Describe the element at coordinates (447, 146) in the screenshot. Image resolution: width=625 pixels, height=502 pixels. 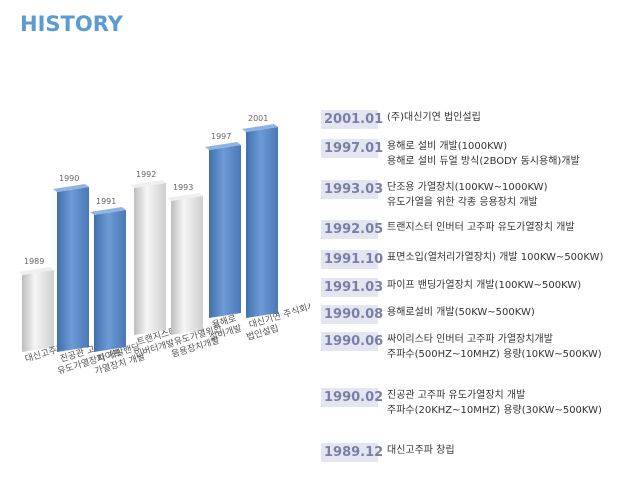
I see `timeline-line: 용해로 설비 개발(1000KW)` at that location.